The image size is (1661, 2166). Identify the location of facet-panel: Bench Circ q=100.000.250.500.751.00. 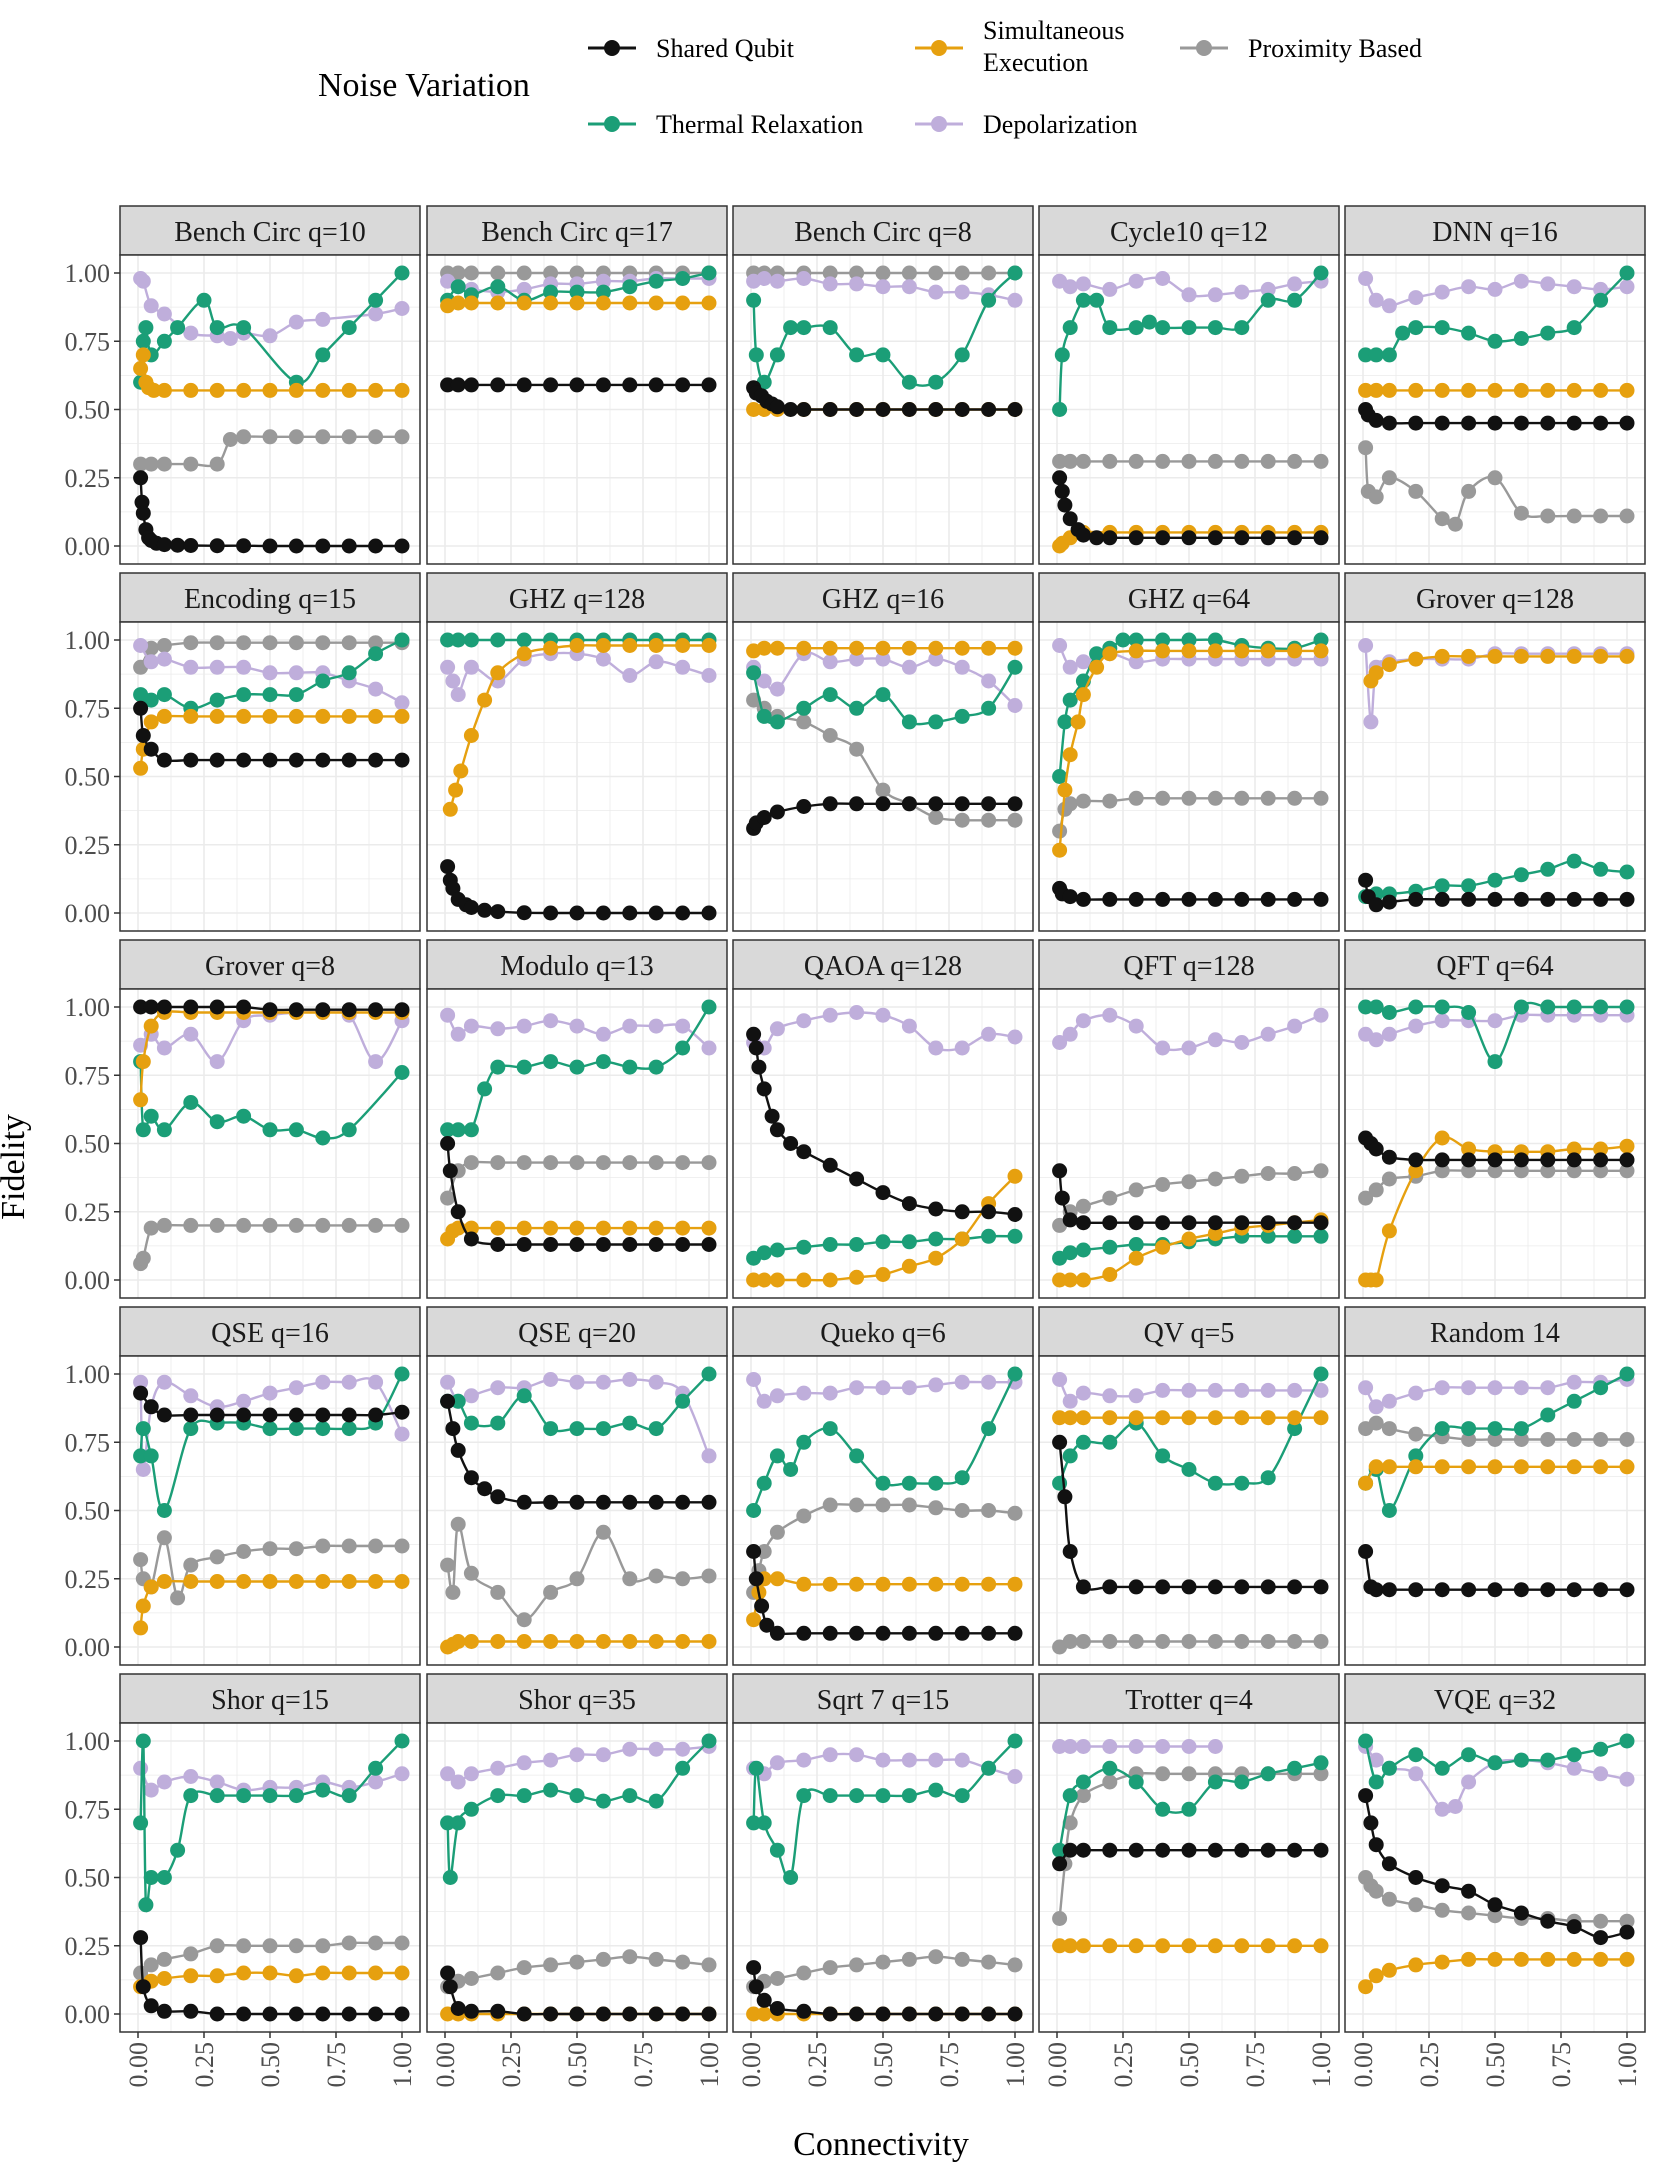
(243, 385).